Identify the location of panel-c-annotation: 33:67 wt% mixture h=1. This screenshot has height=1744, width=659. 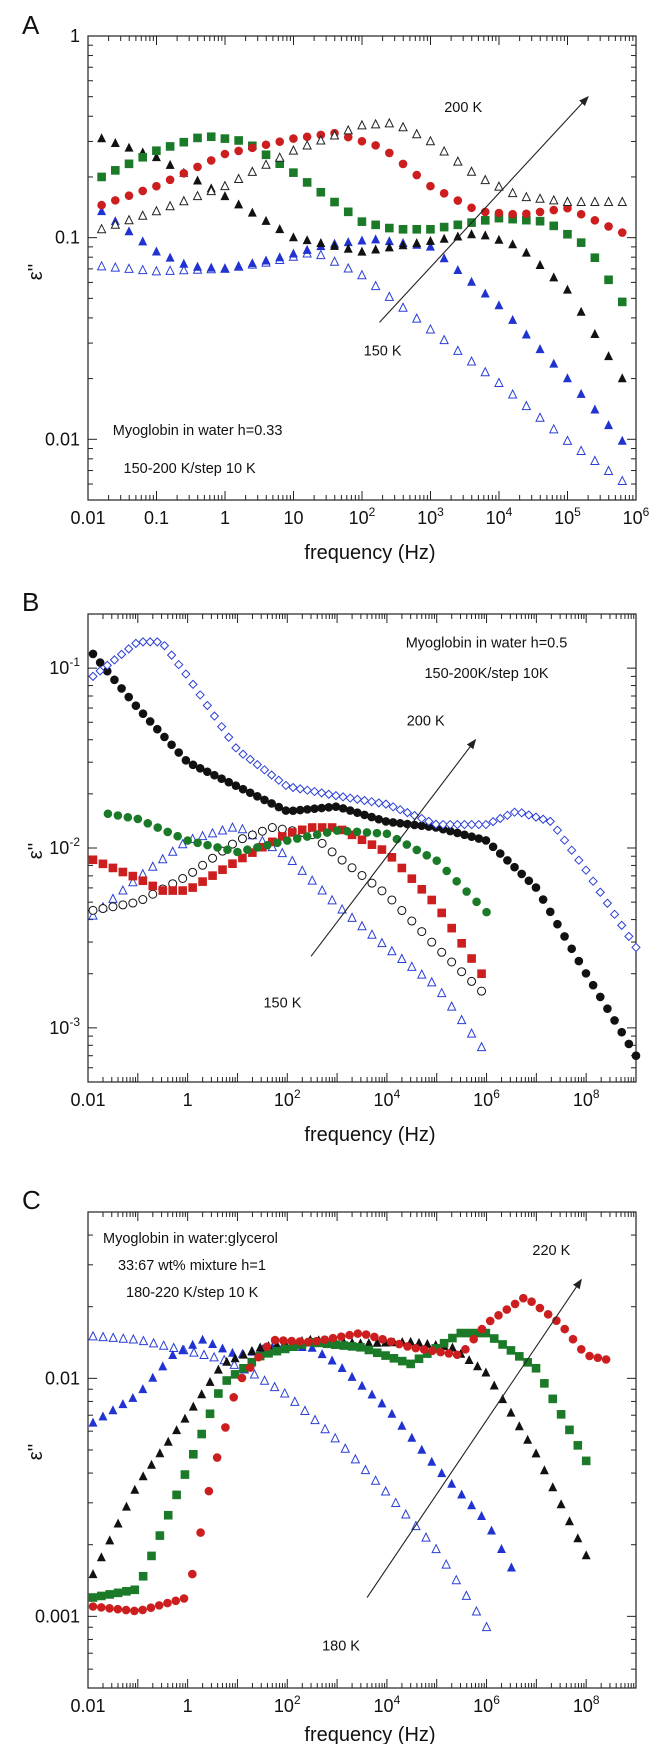
(192, 1266).